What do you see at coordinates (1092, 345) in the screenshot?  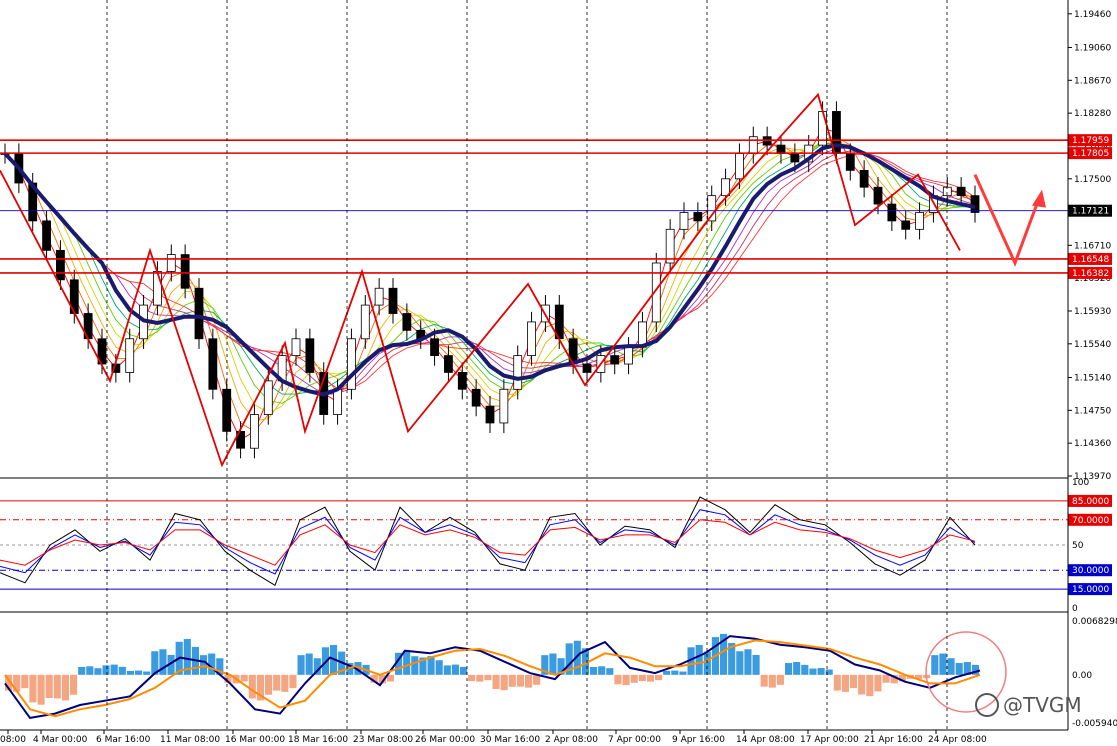 I see `price-tick-label: 1.15540` at bounding box center [1092, 345].